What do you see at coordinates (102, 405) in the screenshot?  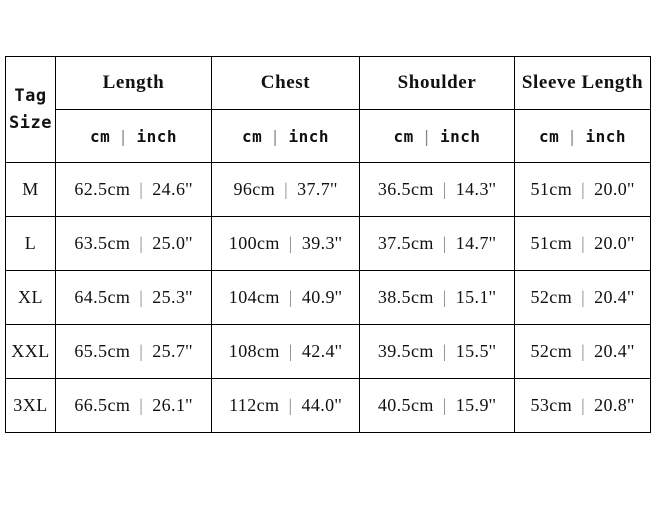 I see `value-cm: 66.5cm` at bounding box center [102, 405].